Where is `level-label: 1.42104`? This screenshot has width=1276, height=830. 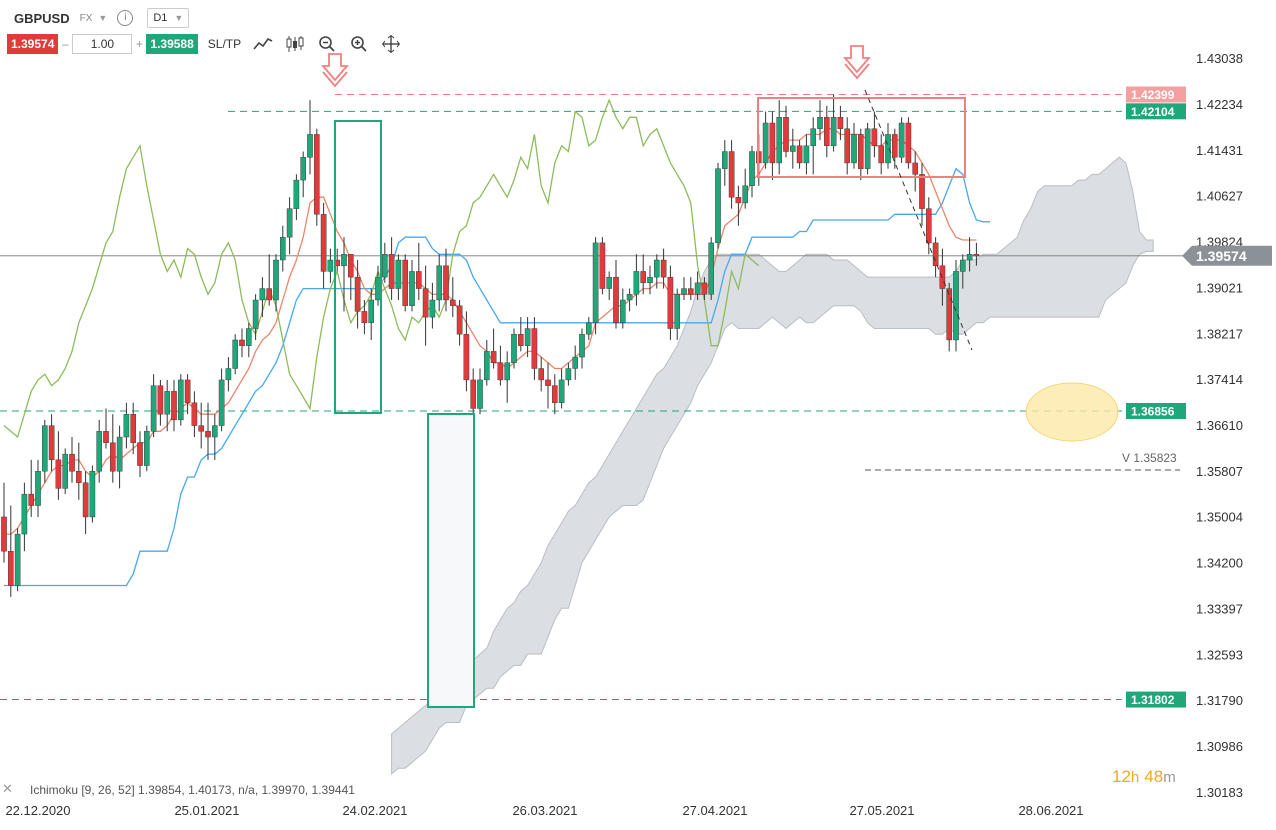 level-label: 1.42104 is located at coordinates (1153, 112).